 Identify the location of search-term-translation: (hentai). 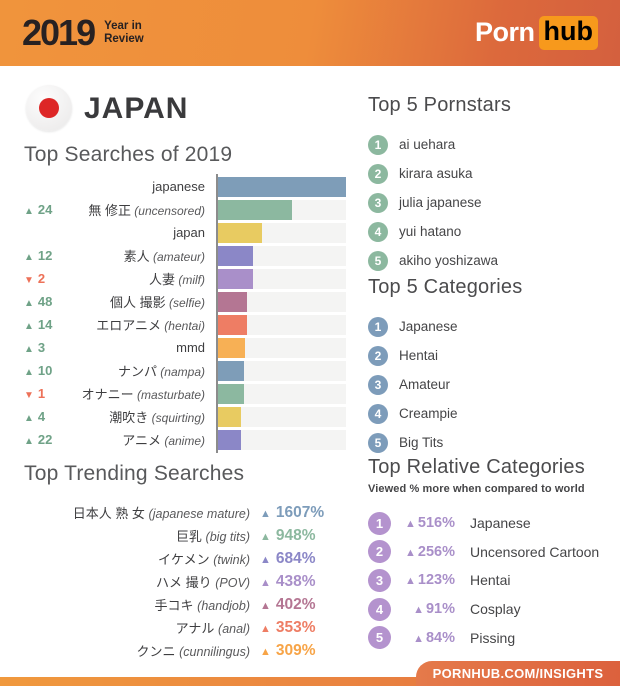
(182, 326).